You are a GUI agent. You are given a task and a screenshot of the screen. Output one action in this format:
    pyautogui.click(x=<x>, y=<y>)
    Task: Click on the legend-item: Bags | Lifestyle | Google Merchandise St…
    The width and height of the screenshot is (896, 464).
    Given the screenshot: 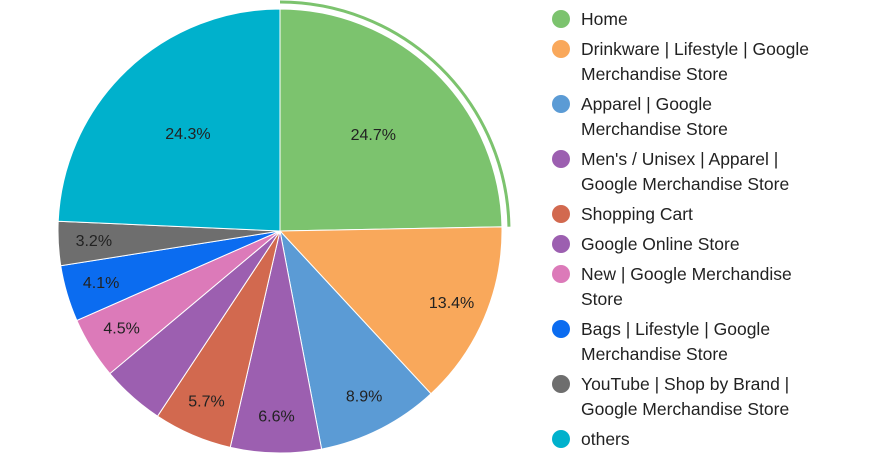 What is the action you would take?
    pyautogui.click(x=682, y=342)
    